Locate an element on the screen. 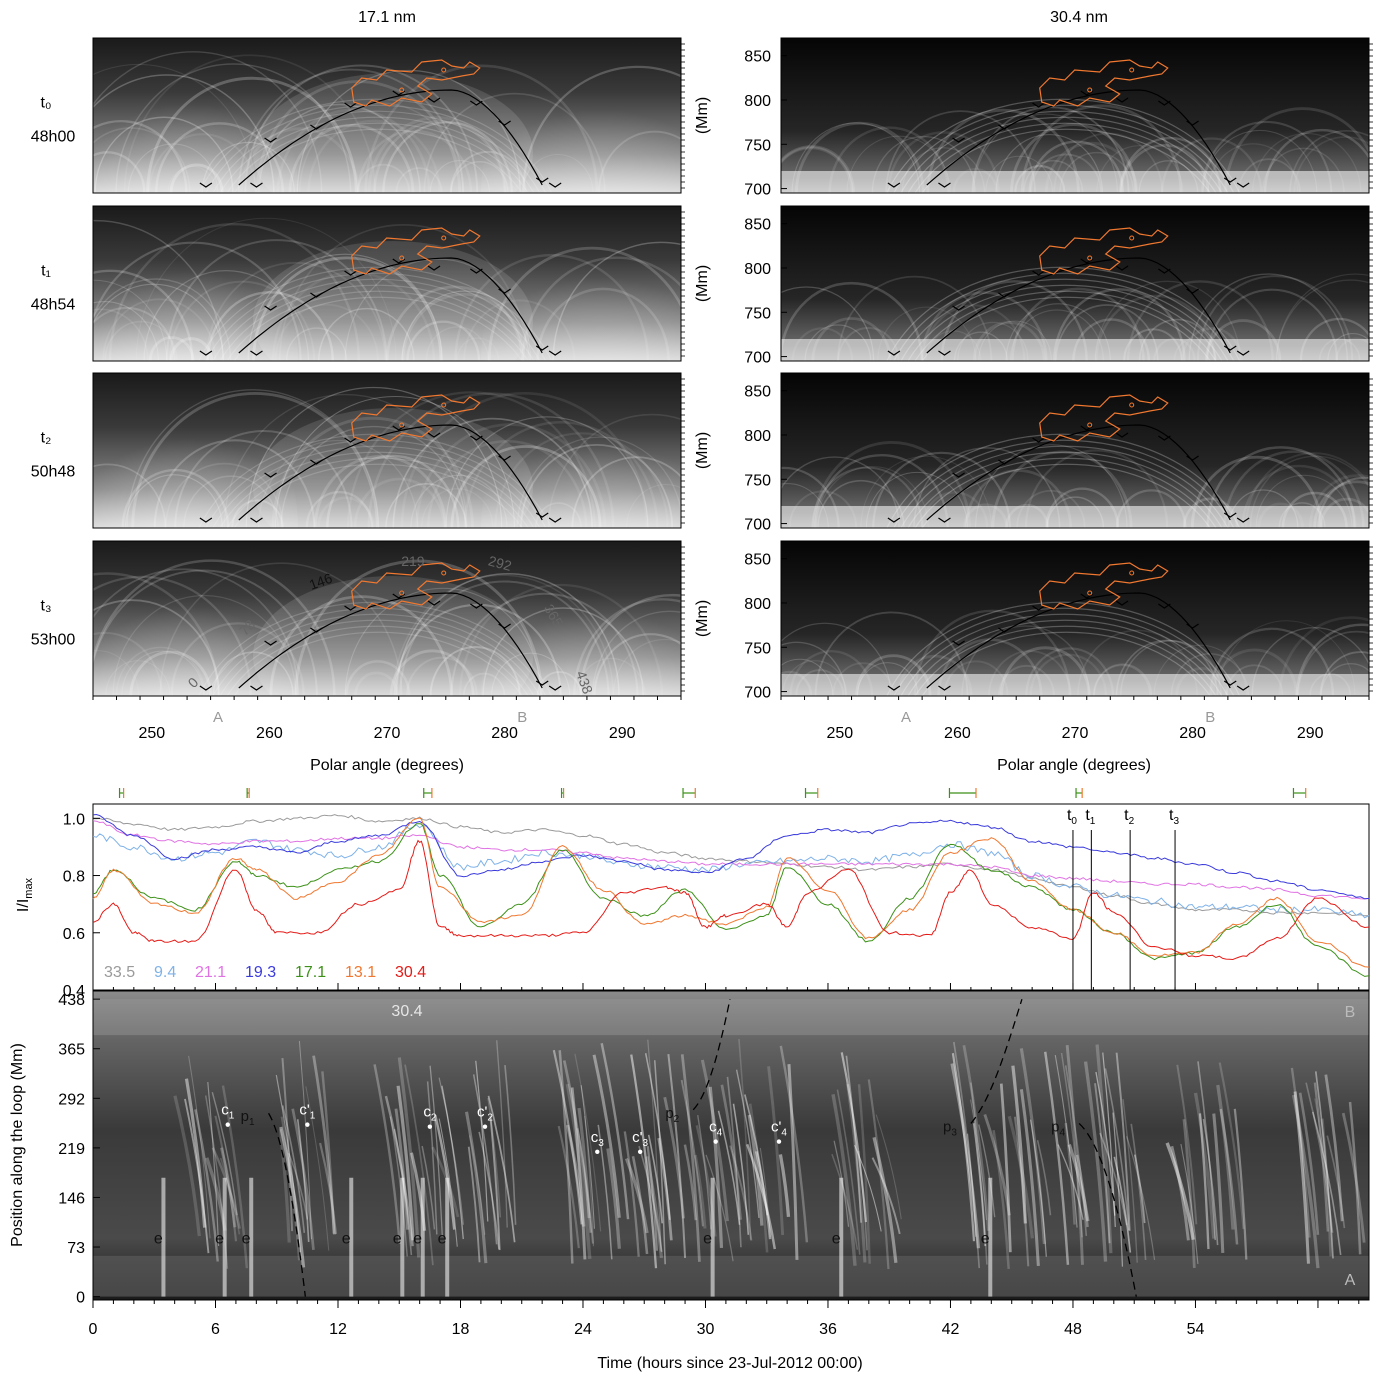  td-x-tick-label: 42 is located at coordinates (951, 1329).